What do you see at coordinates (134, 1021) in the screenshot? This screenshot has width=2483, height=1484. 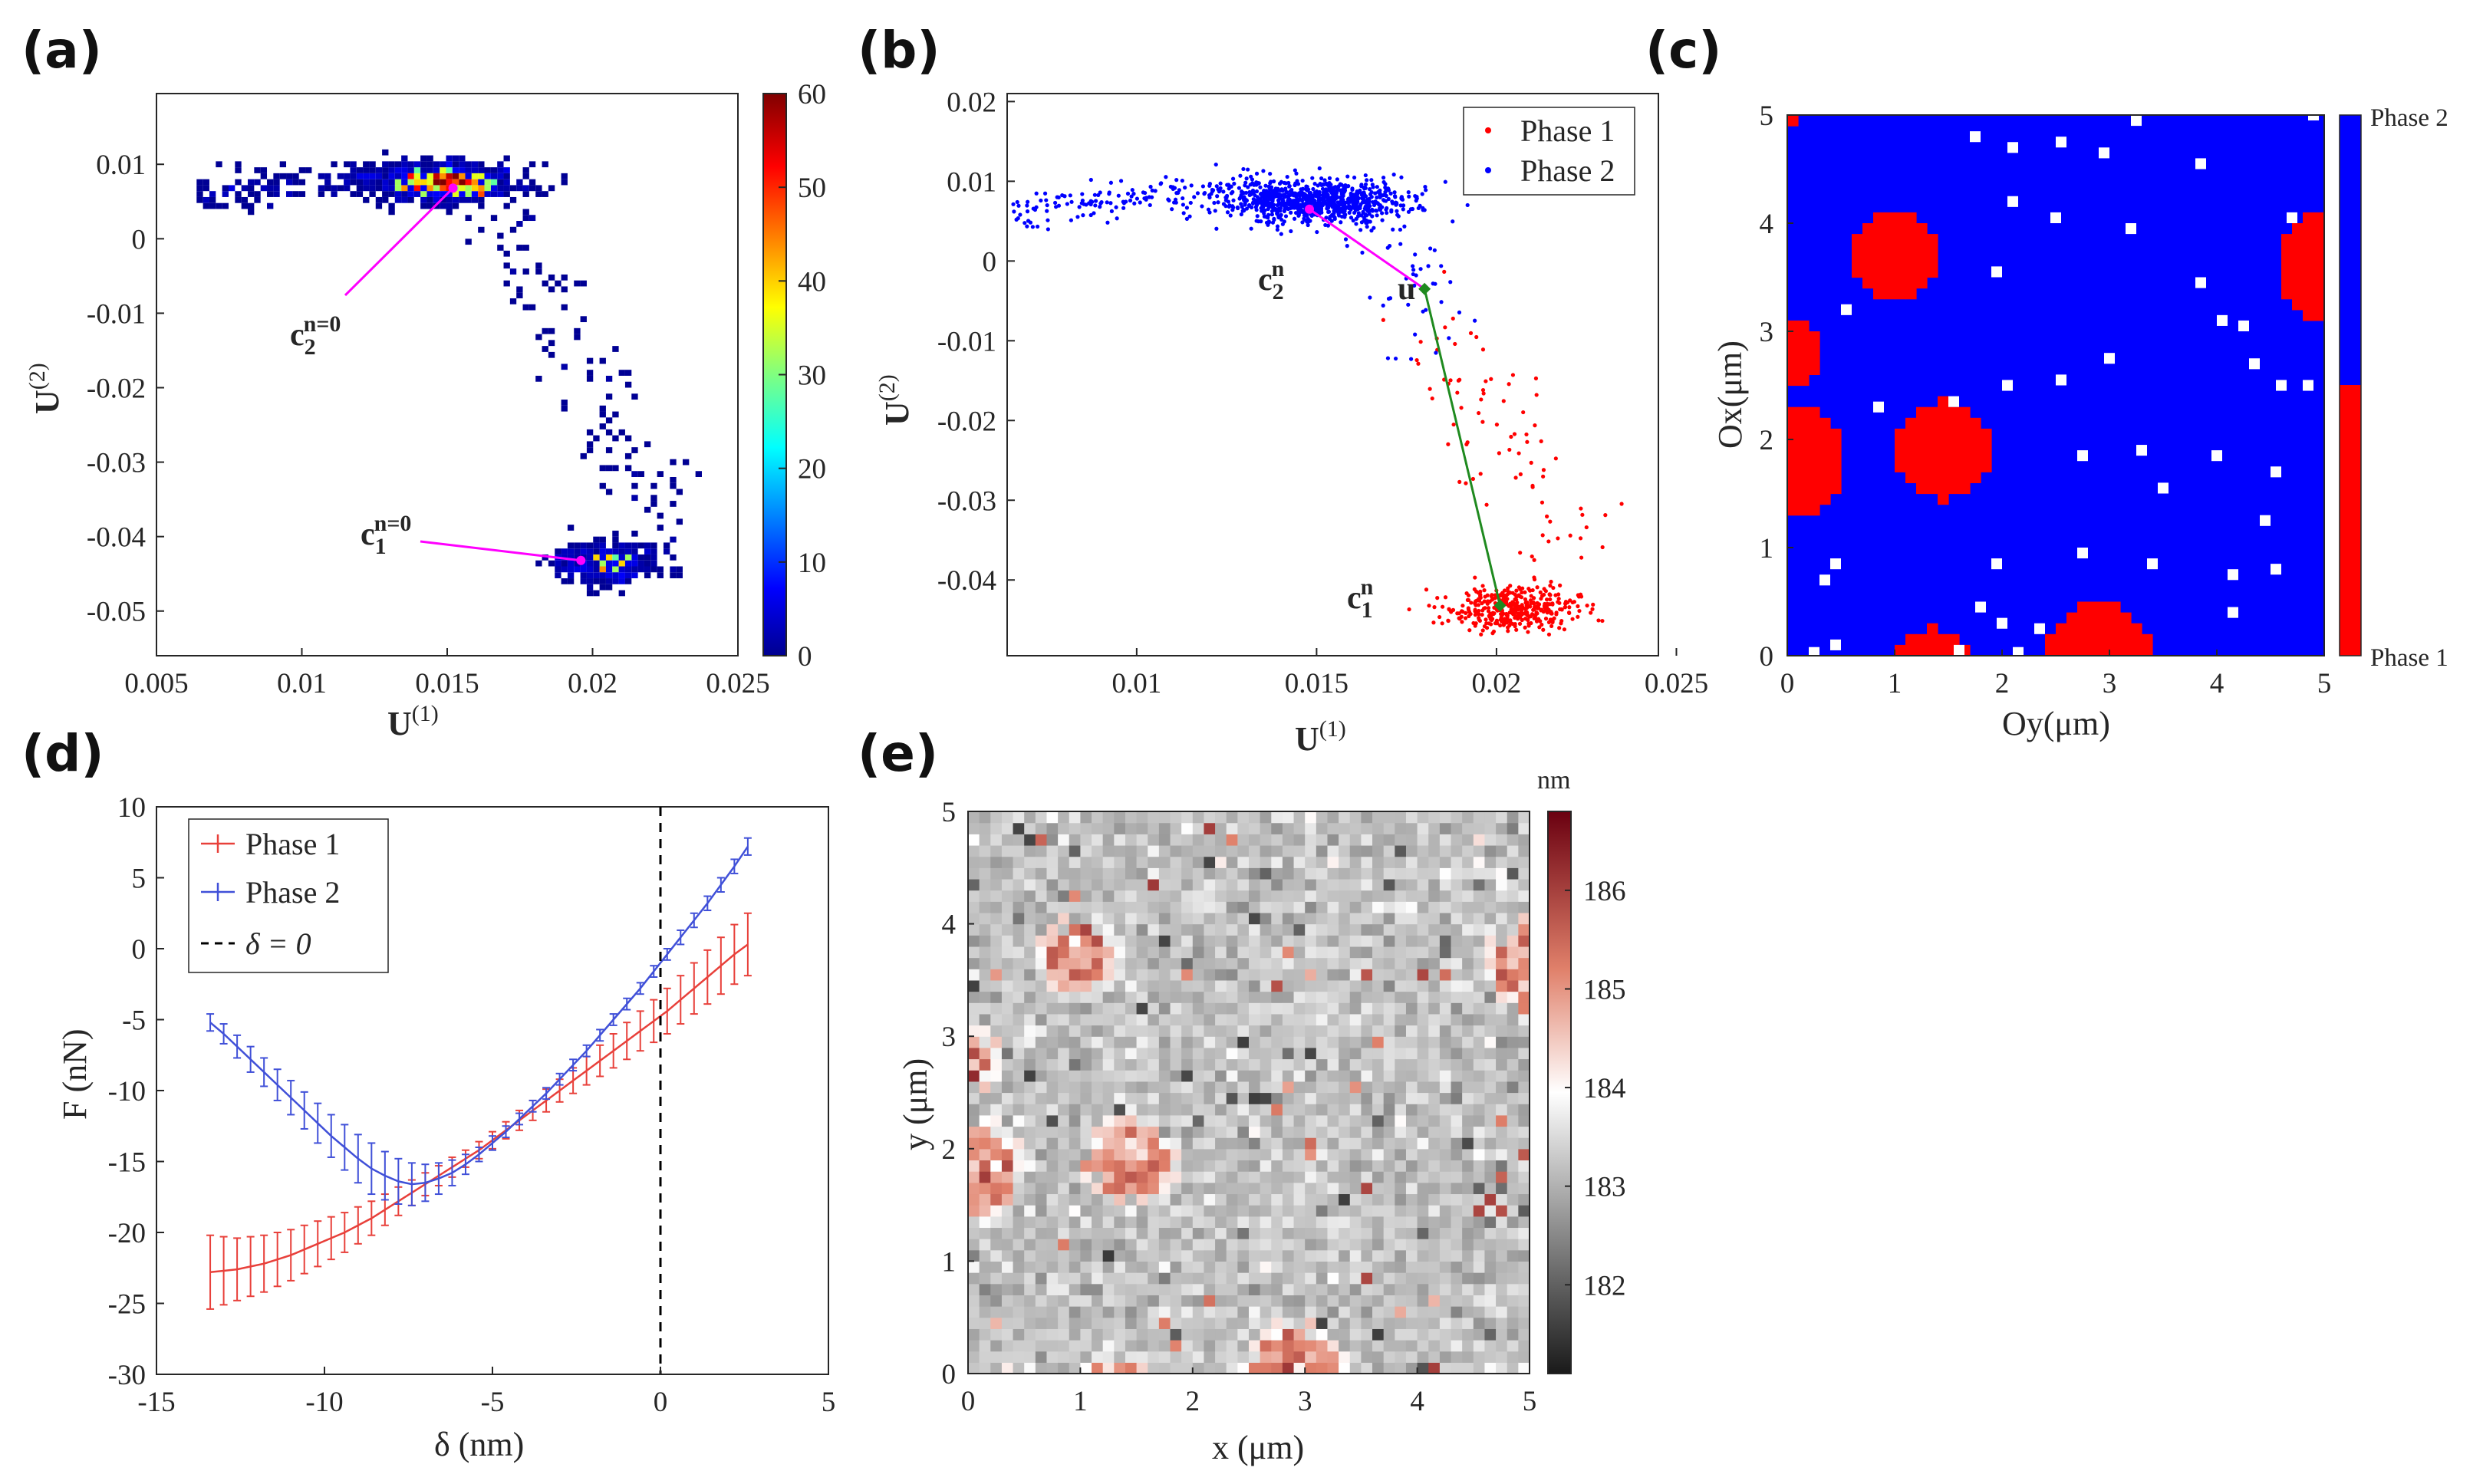 I see `y-tick-label: -5` at bounding box center [134, 1021].